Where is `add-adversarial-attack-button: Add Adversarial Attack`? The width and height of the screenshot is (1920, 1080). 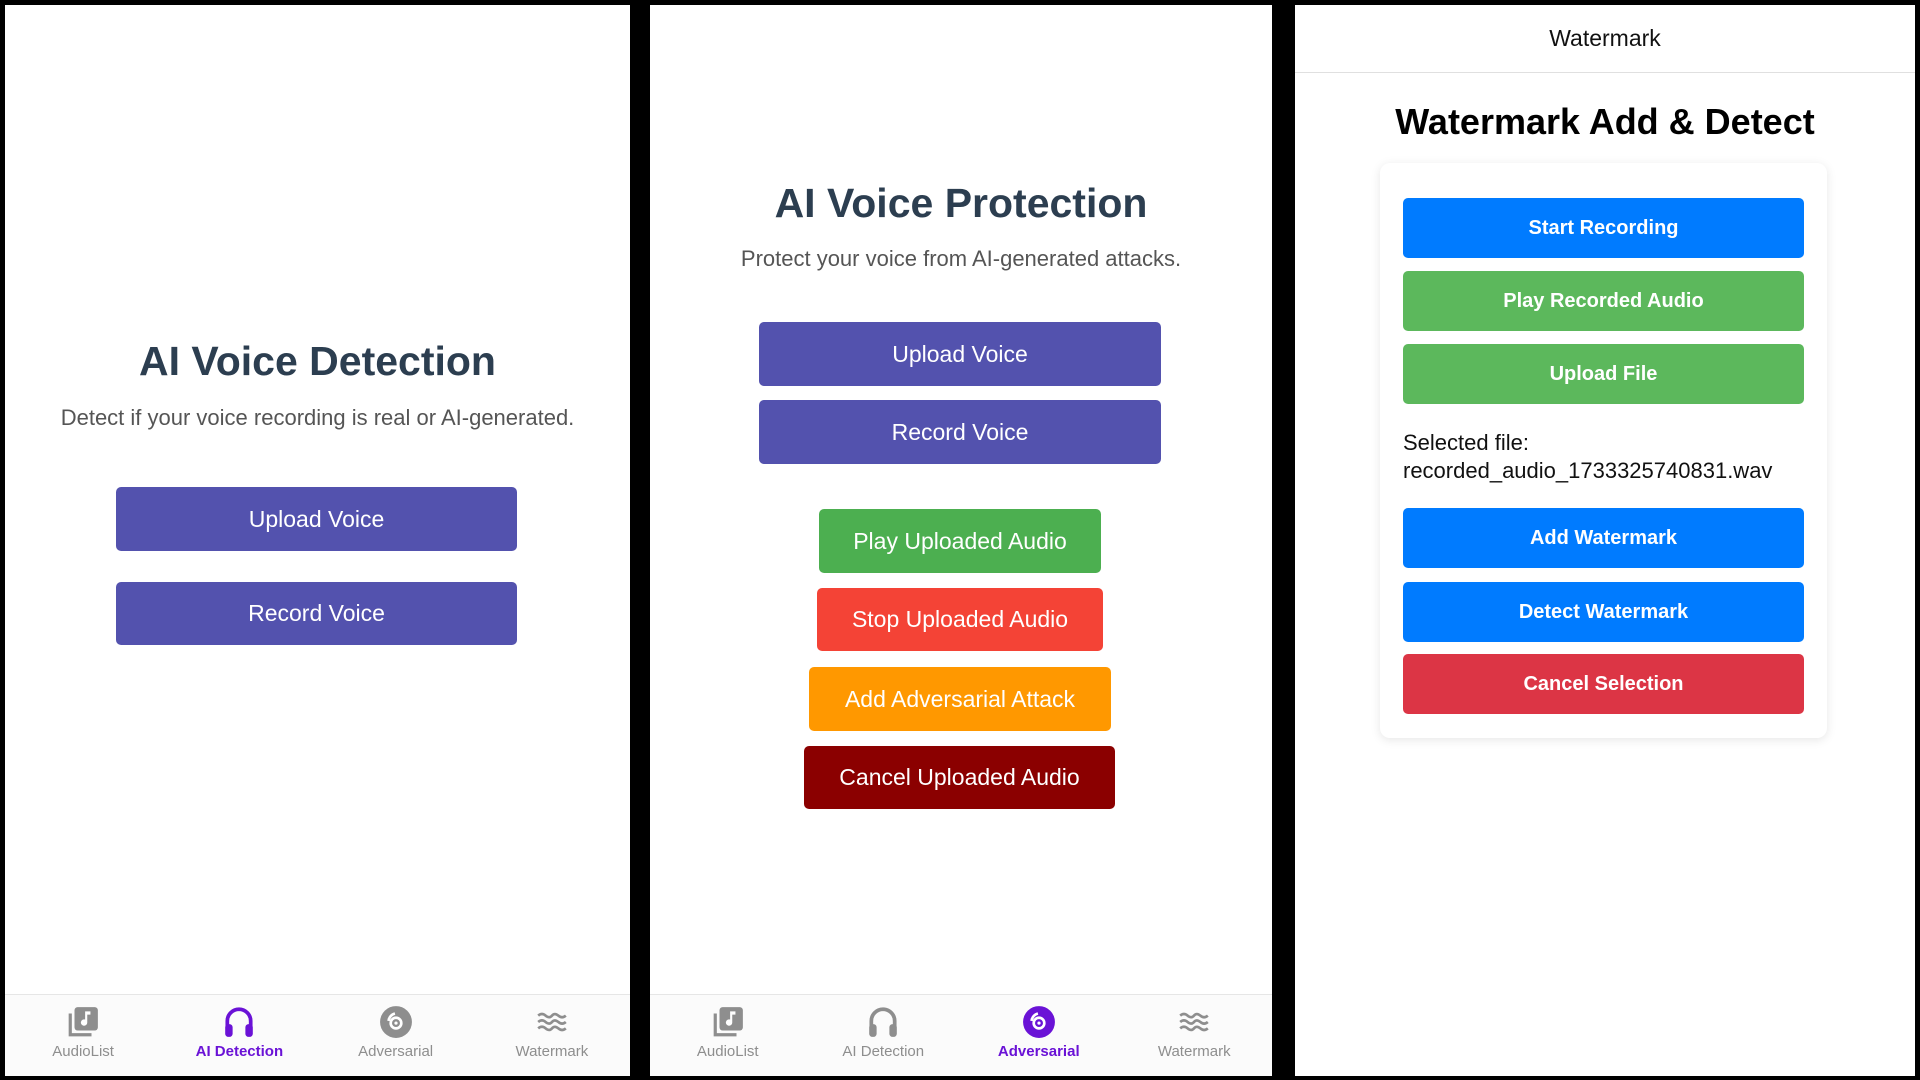 add-adversarial-attack-button: Add Adversarial Attack is located at coordinates (960, 699).